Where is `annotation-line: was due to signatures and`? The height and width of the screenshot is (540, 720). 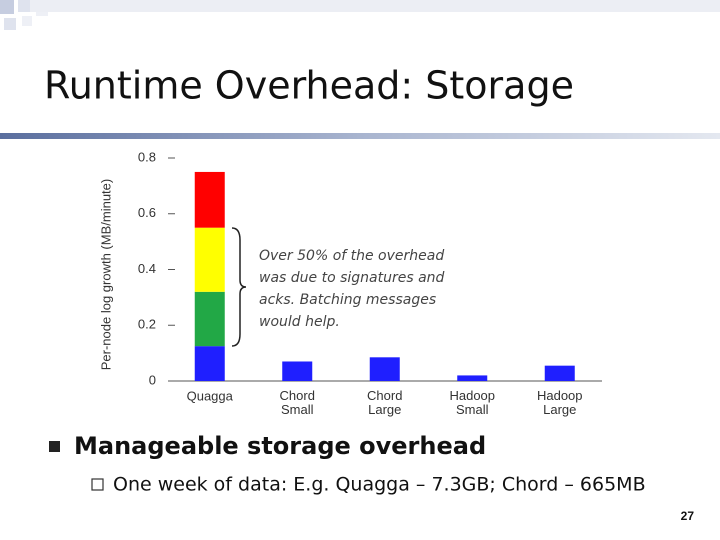 annotation-line: was due to signatures and is located at coordinates (352, 278).